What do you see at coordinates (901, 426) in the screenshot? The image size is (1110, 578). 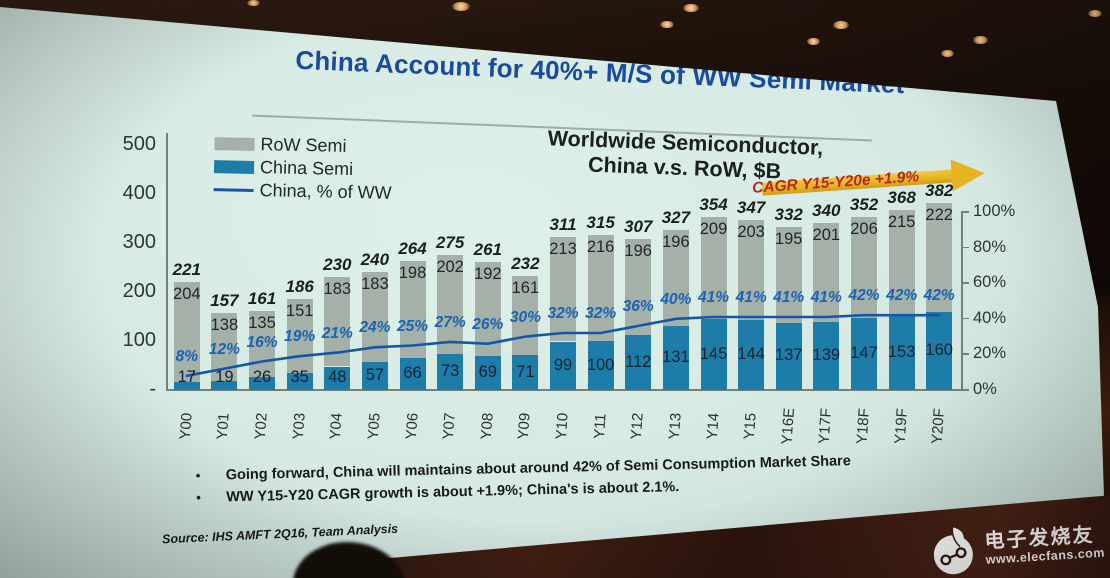 I see `x-axis-label: Y19F` at bounding box center [901, 426].